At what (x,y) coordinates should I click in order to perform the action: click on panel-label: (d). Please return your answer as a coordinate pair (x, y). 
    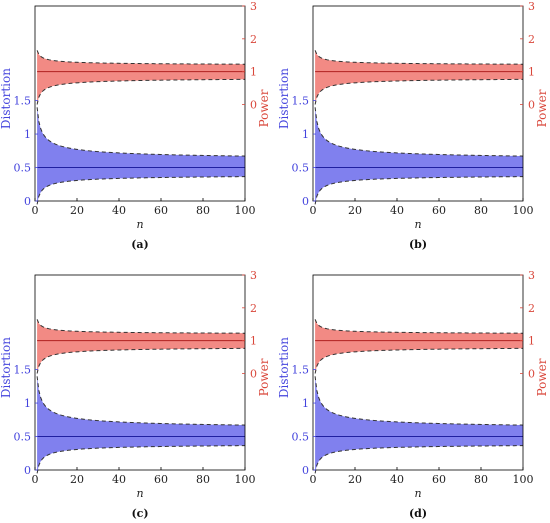
    Looking at the image, I should click on (418, 513).